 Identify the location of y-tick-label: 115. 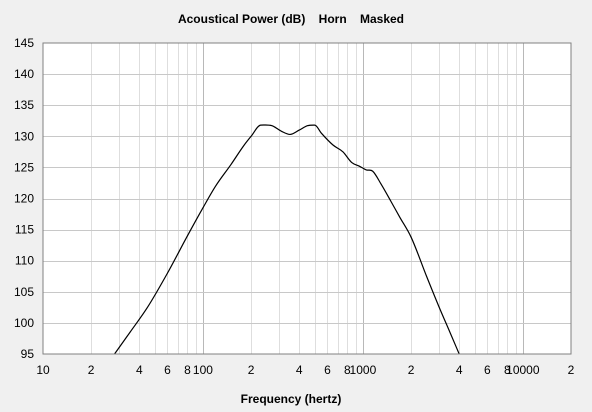
(24, 230).